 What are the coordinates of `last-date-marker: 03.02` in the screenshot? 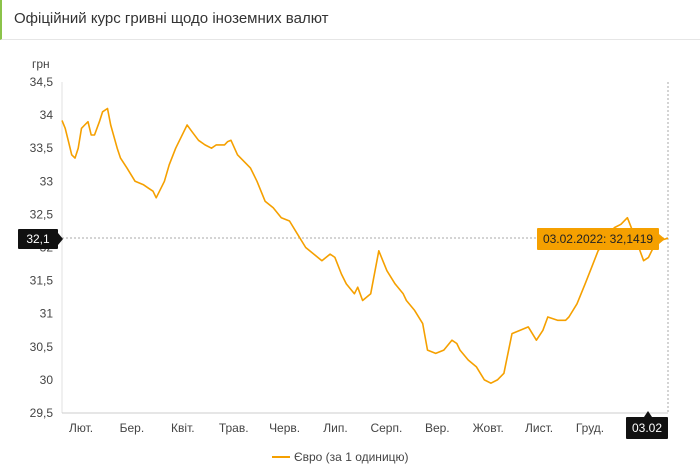 It's located at (647, 425).